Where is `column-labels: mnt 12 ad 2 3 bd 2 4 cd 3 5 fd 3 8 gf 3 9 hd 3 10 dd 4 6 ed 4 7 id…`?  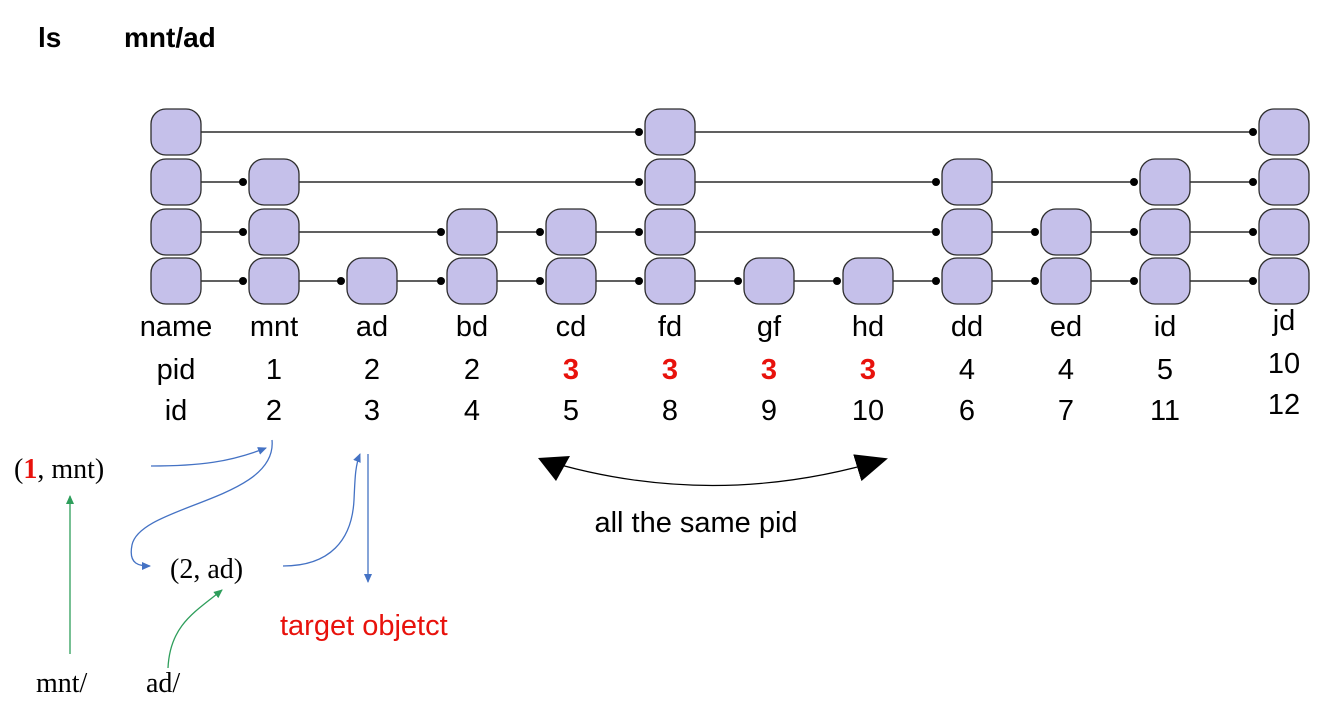
column-labels: mnt 12 ad 2 3 bd 2 4 cd 3 5 fd 3 8 gf 3 9 hd 3 10 dd 4 6 ed 4 7 id… is located at coordinates (775, 366).